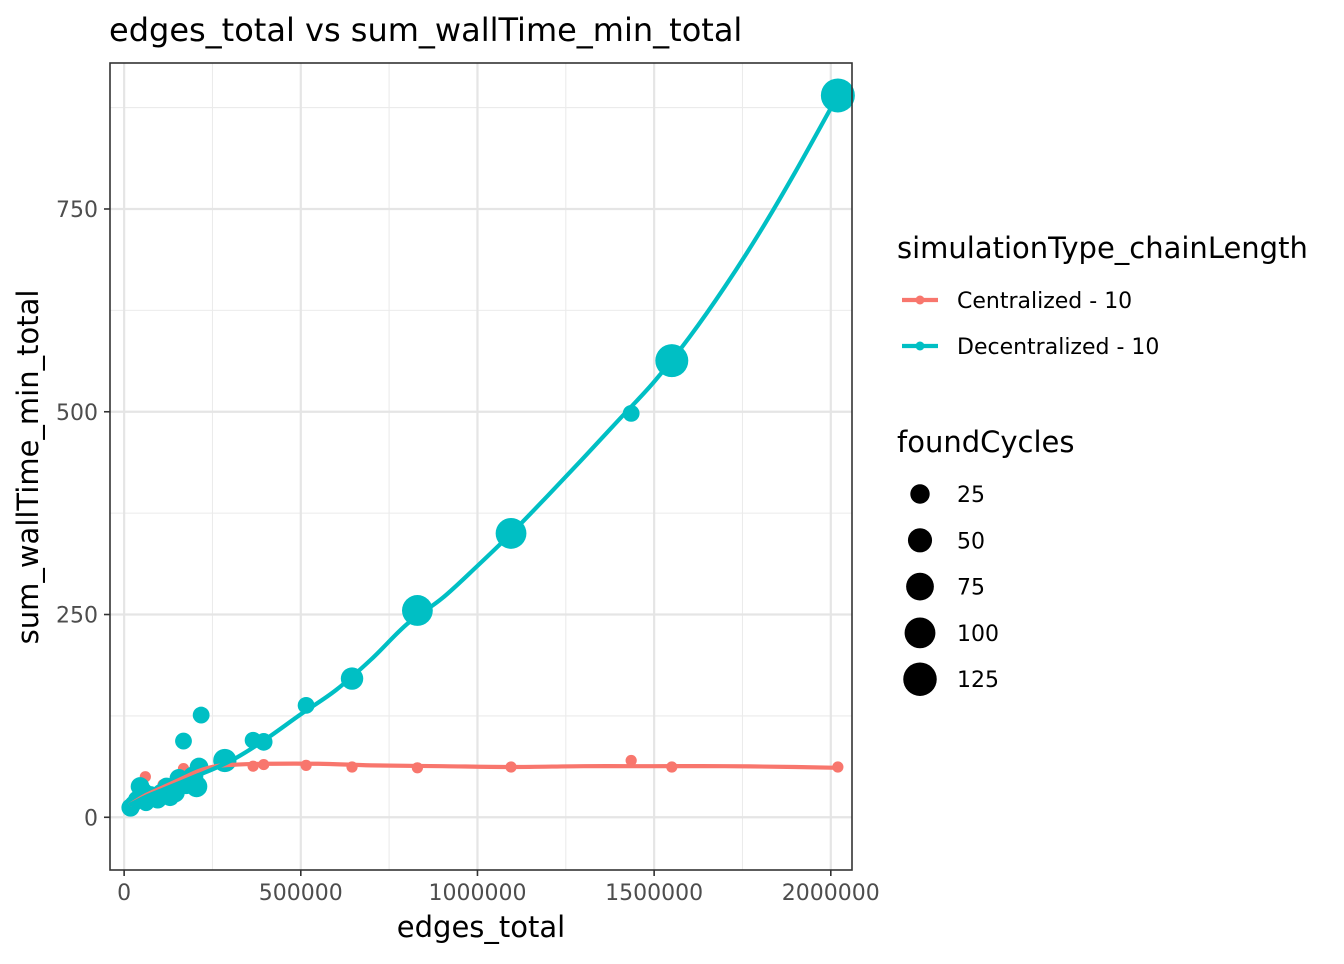  Describe the element at coordinates (77, 413) in the screenshot. I see `y-tick-label: 500` at that location.